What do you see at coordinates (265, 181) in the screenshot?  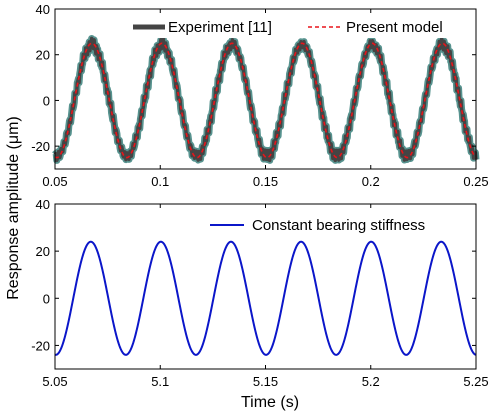 I see `x-tick-label: 0.15` at bounding box center [265, 181].